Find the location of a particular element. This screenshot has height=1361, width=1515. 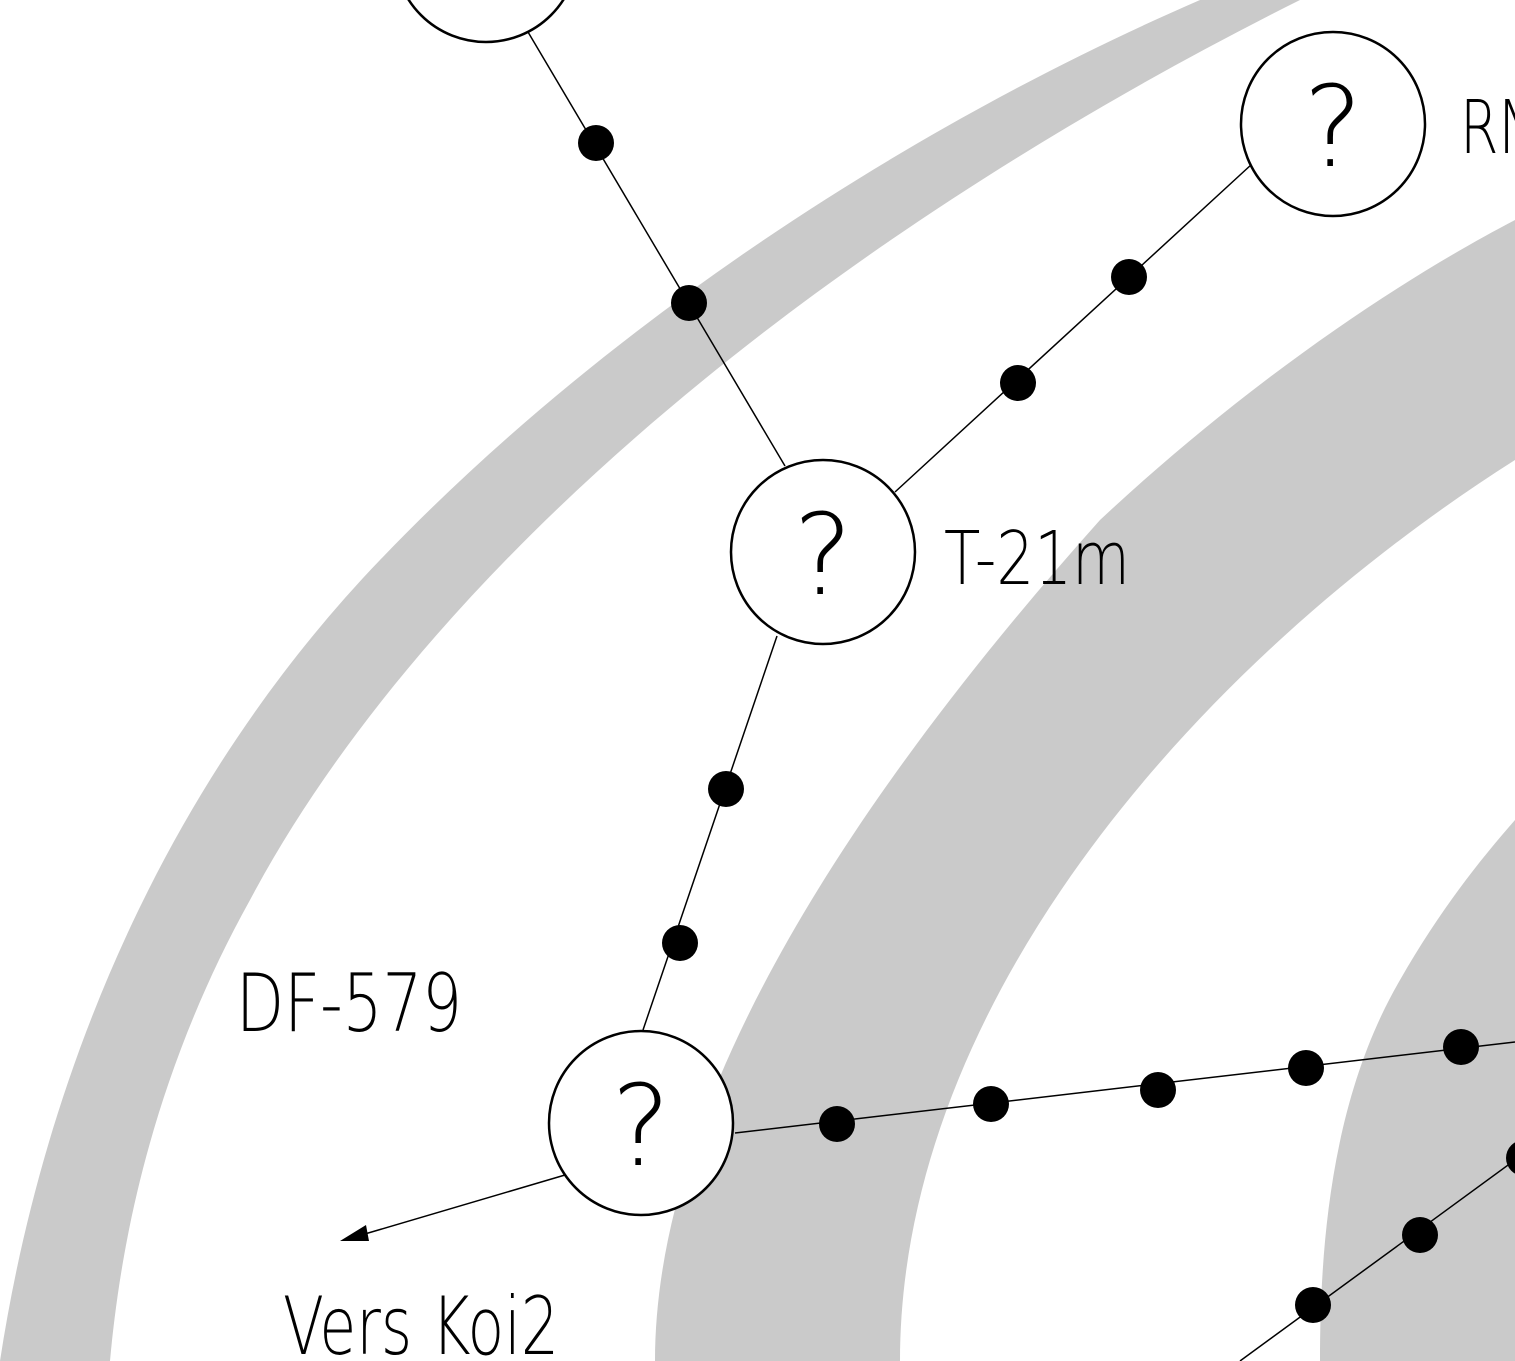

exit-label-koi2: Vers Koi2 is located at coordinates (421, 1320).